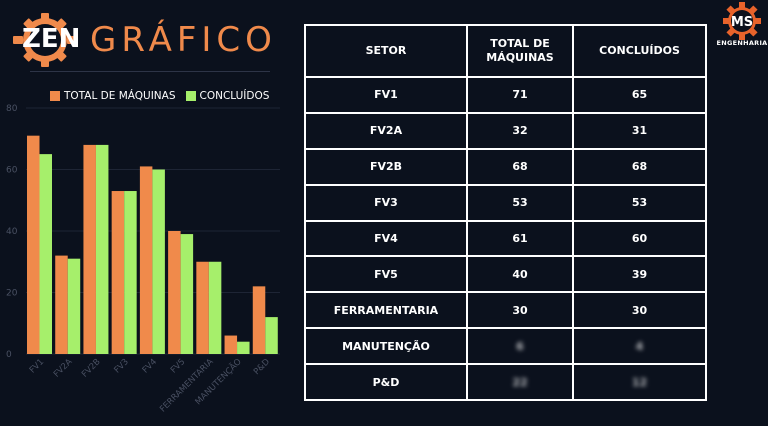  What do you see at coordinates (12, 294) in the screenshot?
I see `y-tick-label: 20` at bounding box center [12, 294].